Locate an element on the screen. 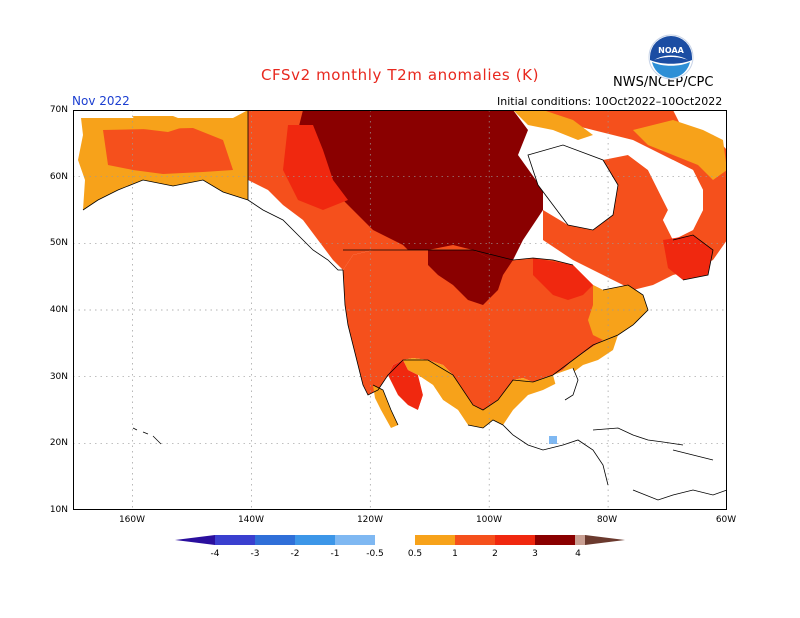 The height and width of the screenshot is (618, 800). anomaly-region-maritime-warmer is located at coordinates (688, 257).